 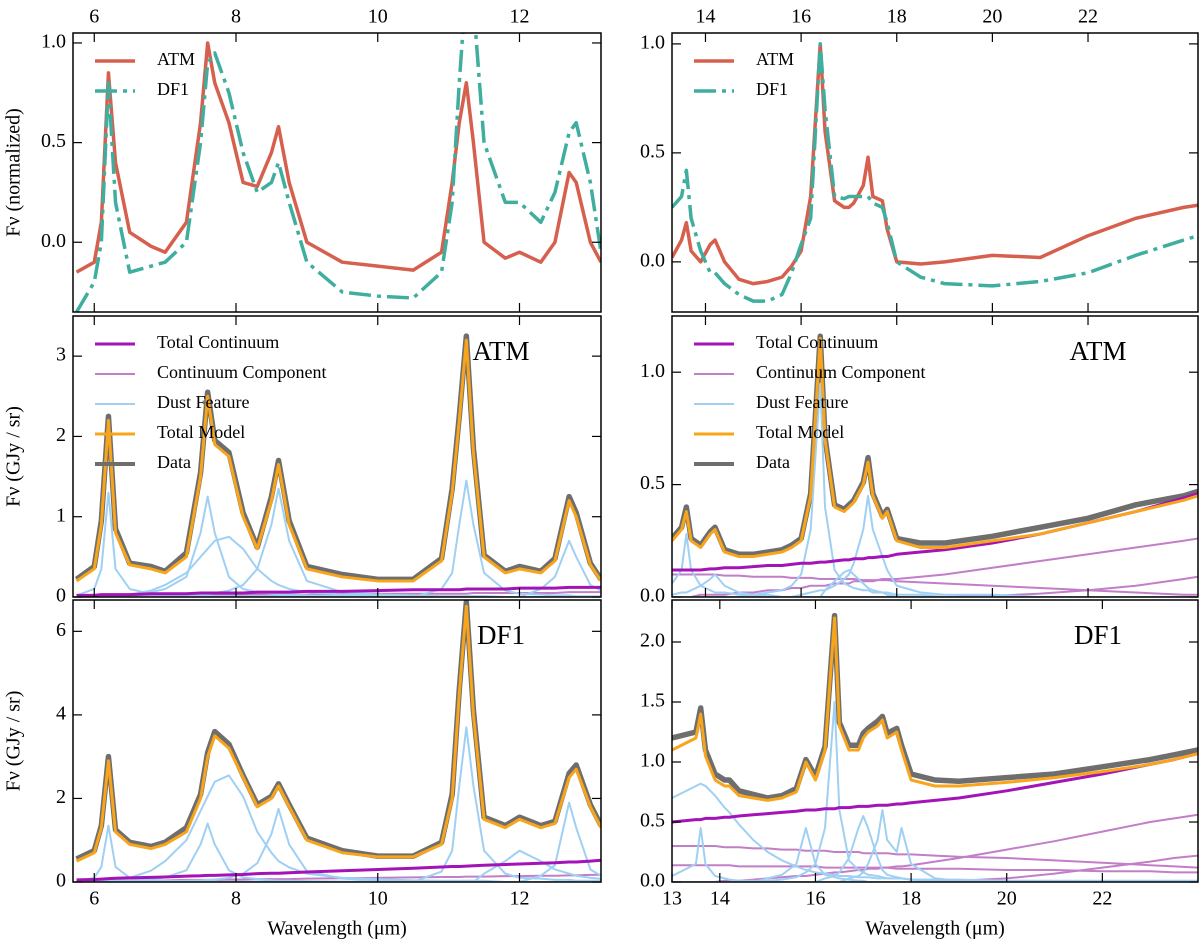 I want to click on legend-label: Data, so click(x=773, y=462).